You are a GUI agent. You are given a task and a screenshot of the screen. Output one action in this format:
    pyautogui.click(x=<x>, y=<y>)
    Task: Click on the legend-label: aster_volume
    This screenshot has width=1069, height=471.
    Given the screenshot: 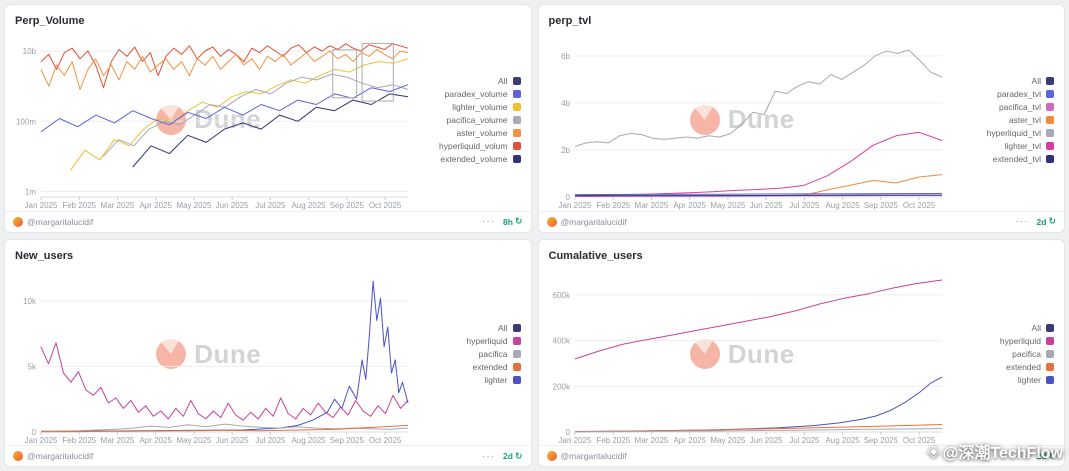 What is the action you would take?
    pyautogui.click(x=482, y=132)
    